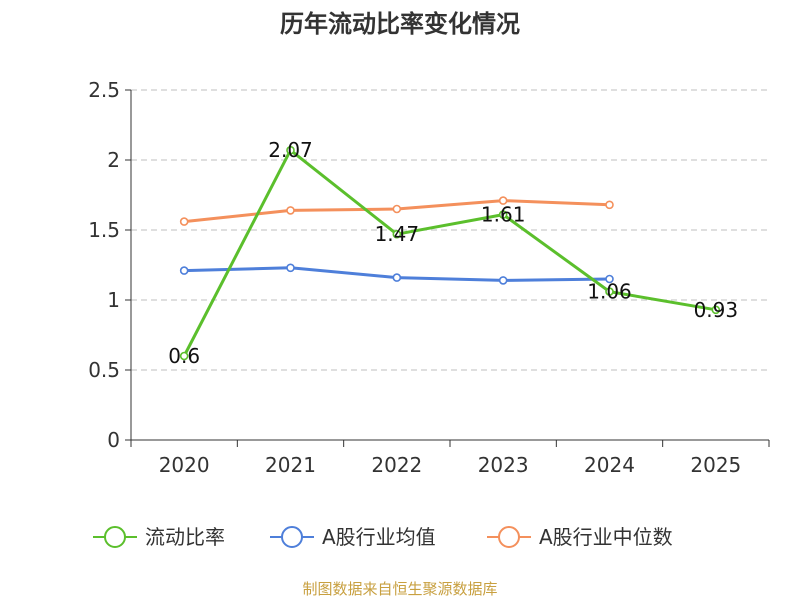 The image size is (800, 600). I want to click on y-tick-label: 2.5, so click(104, 90).